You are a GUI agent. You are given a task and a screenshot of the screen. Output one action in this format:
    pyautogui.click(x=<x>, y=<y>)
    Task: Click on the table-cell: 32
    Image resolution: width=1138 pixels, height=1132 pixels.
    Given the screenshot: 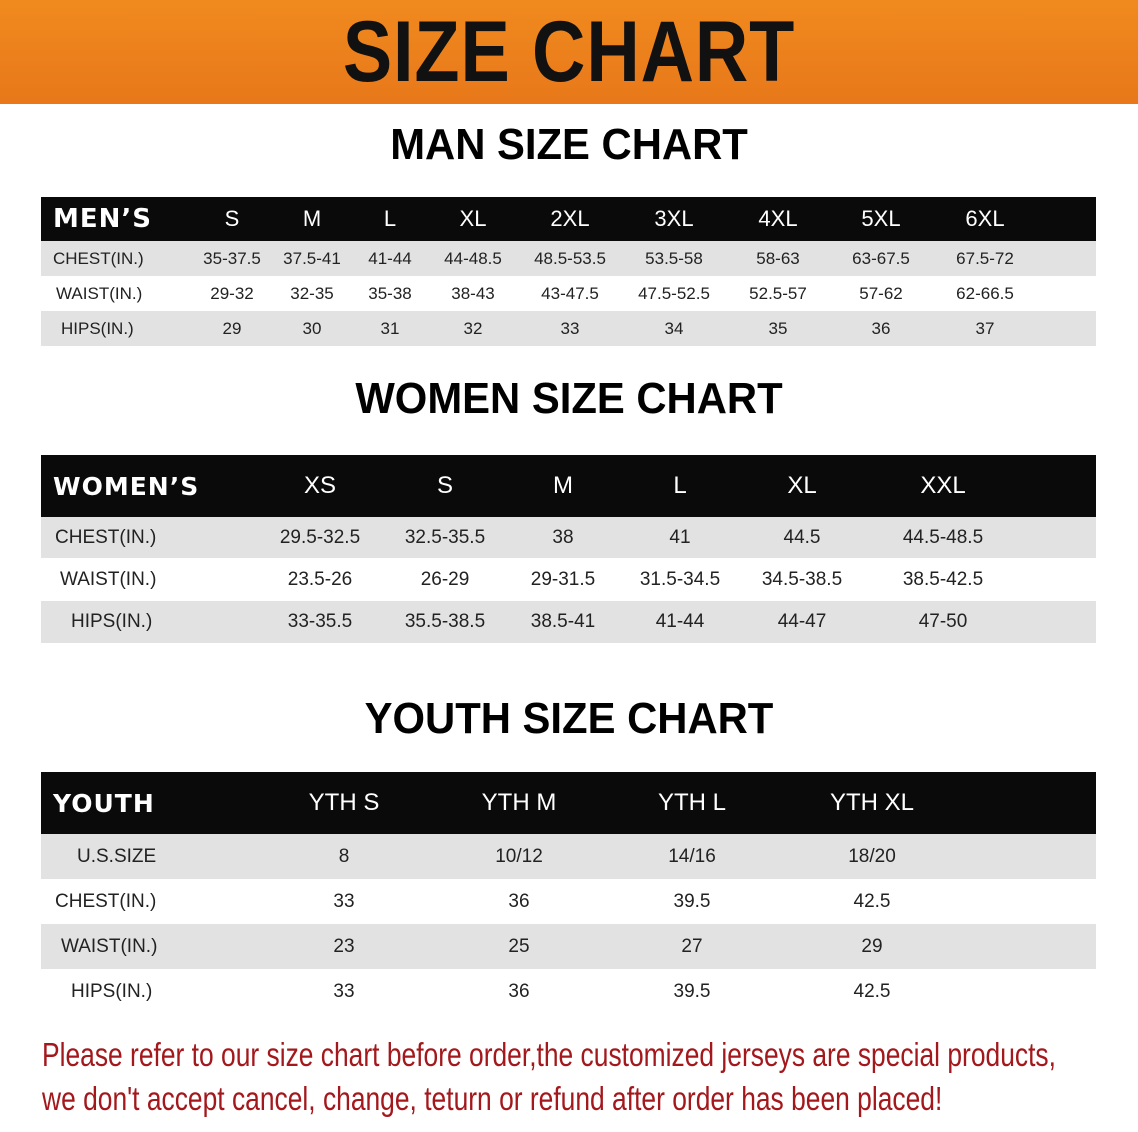 What is the action you would take?
    pyautogui.click(x=473, y=328)
    